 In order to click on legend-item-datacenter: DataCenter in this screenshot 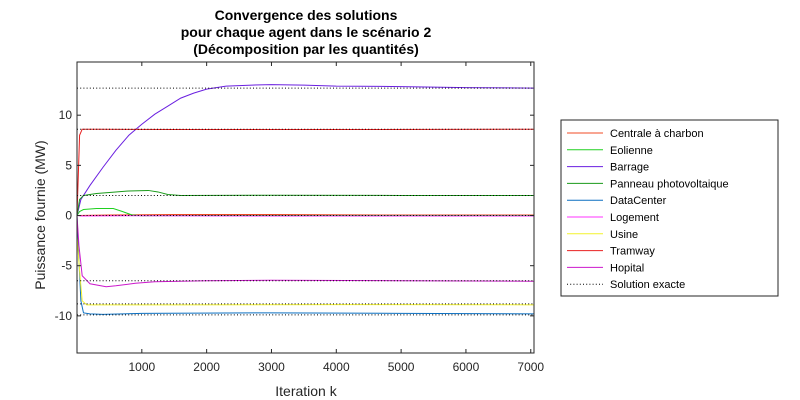, I will do `click(617, 201)`.